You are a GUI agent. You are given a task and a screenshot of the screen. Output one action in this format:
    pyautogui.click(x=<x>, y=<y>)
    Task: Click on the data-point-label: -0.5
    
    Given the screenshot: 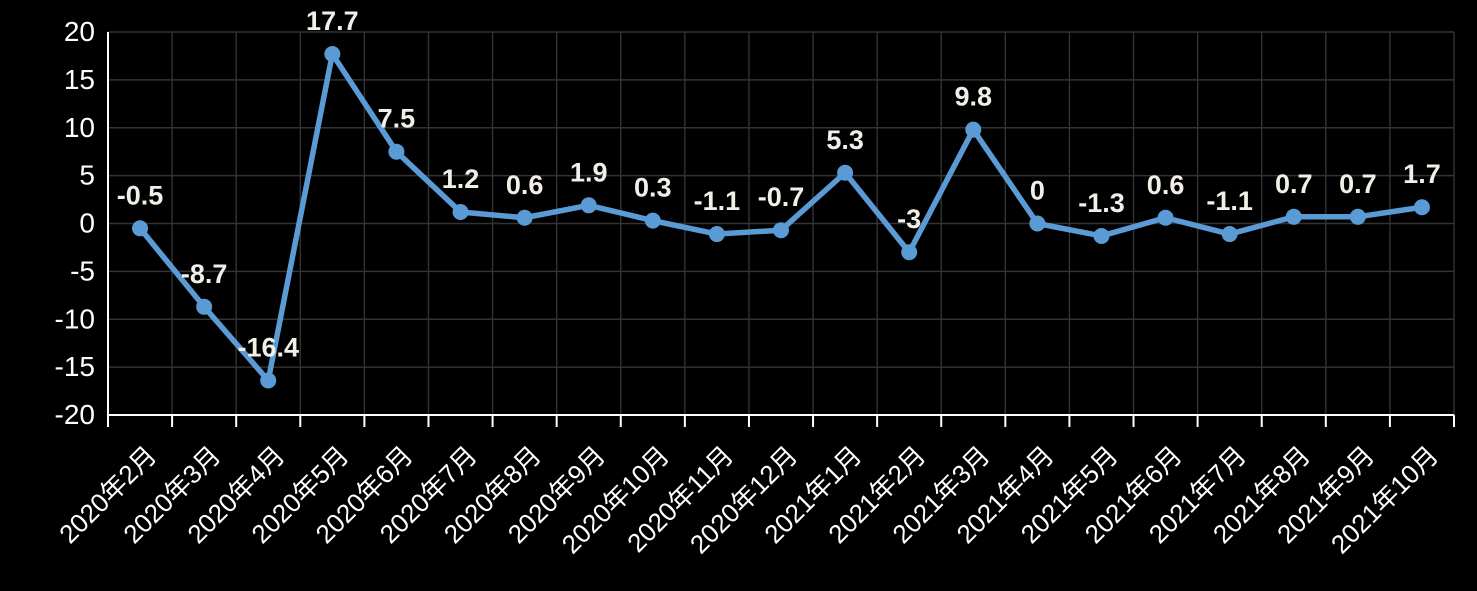 What is the action you would take?
    pyautogui.click(x=140, y=195)
    